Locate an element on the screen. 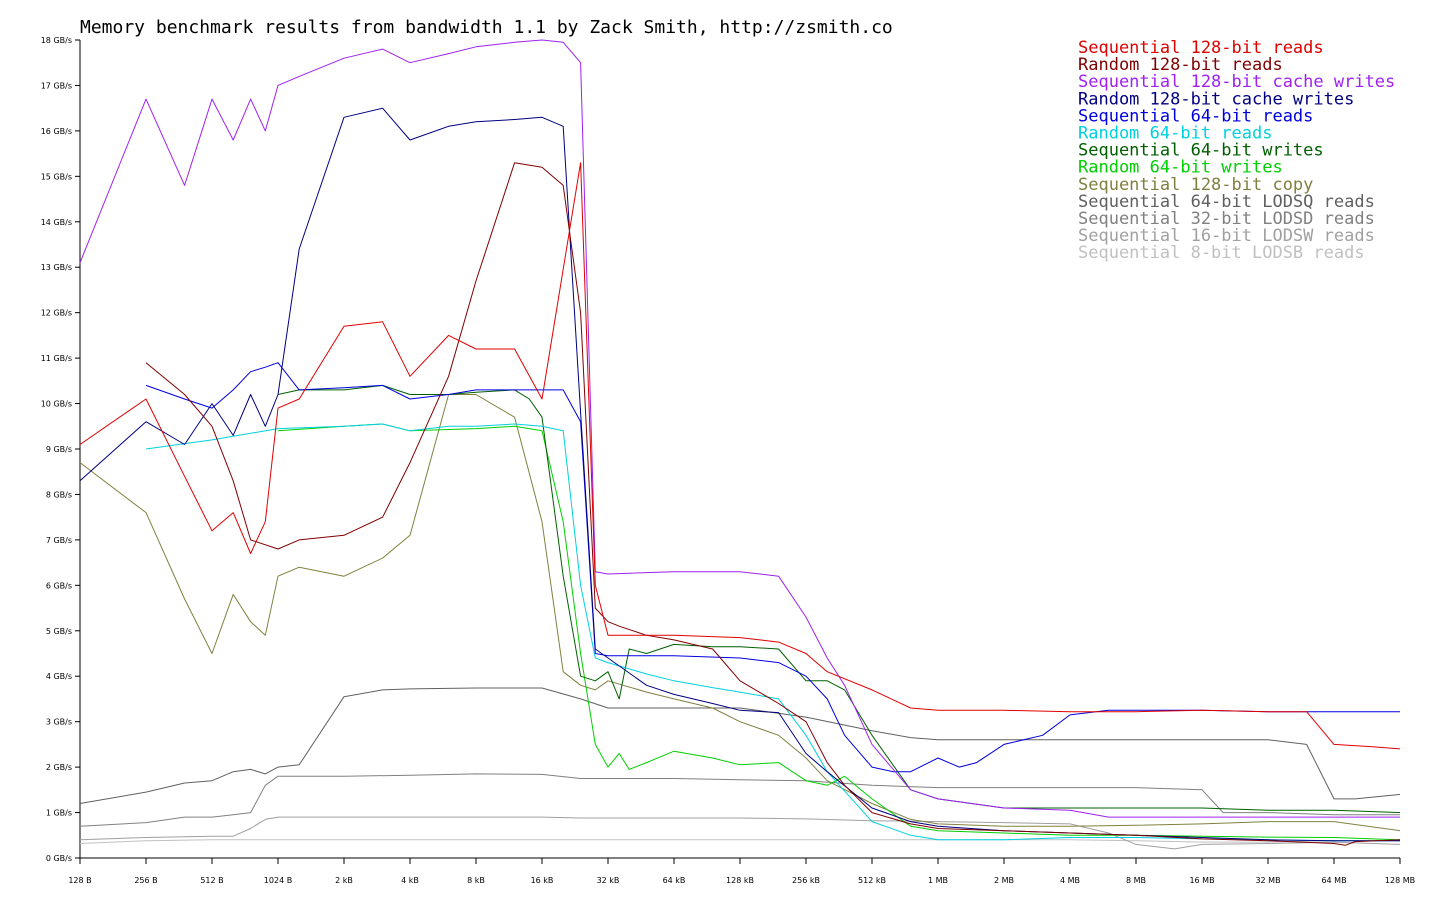  y-tick-label: 14 GB/s is located at coordinates (56, 222).